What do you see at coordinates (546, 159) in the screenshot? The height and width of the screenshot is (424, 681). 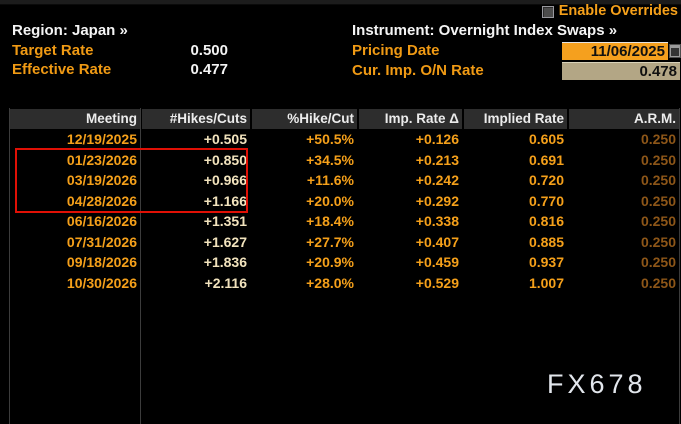 I see `cell-implied-rate: 0.691` at bounding box center [546, 159].